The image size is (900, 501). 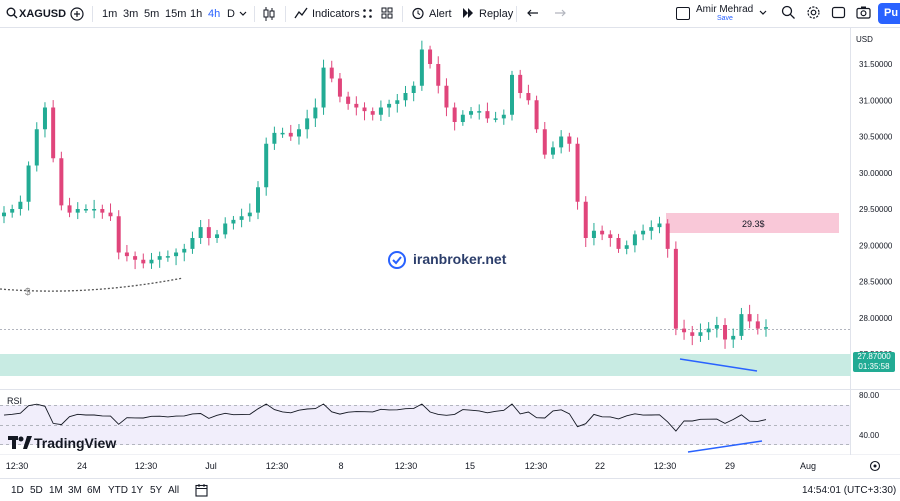 What do you see at coordinates (301, 13) in the screenshot?
I see `indicators-icon` at bounding box center [301, 13].